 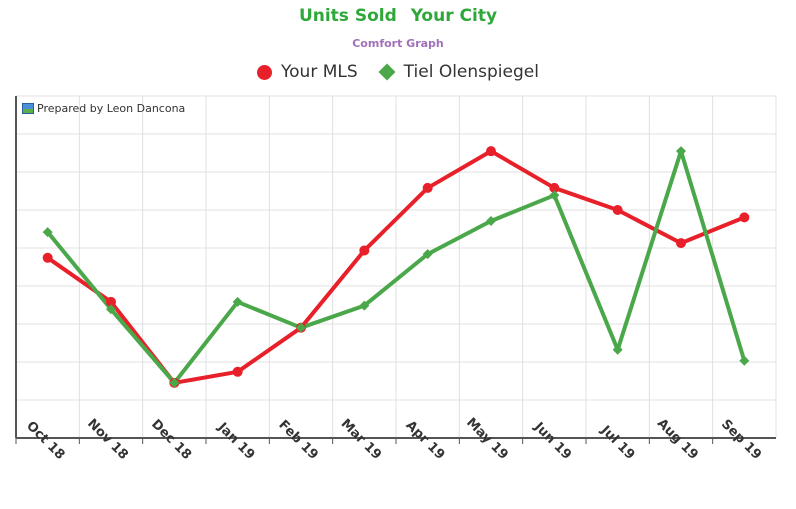 I want to click on legend-label-series-2: Tiel Olenspiegel, so click(x=471, y=72).